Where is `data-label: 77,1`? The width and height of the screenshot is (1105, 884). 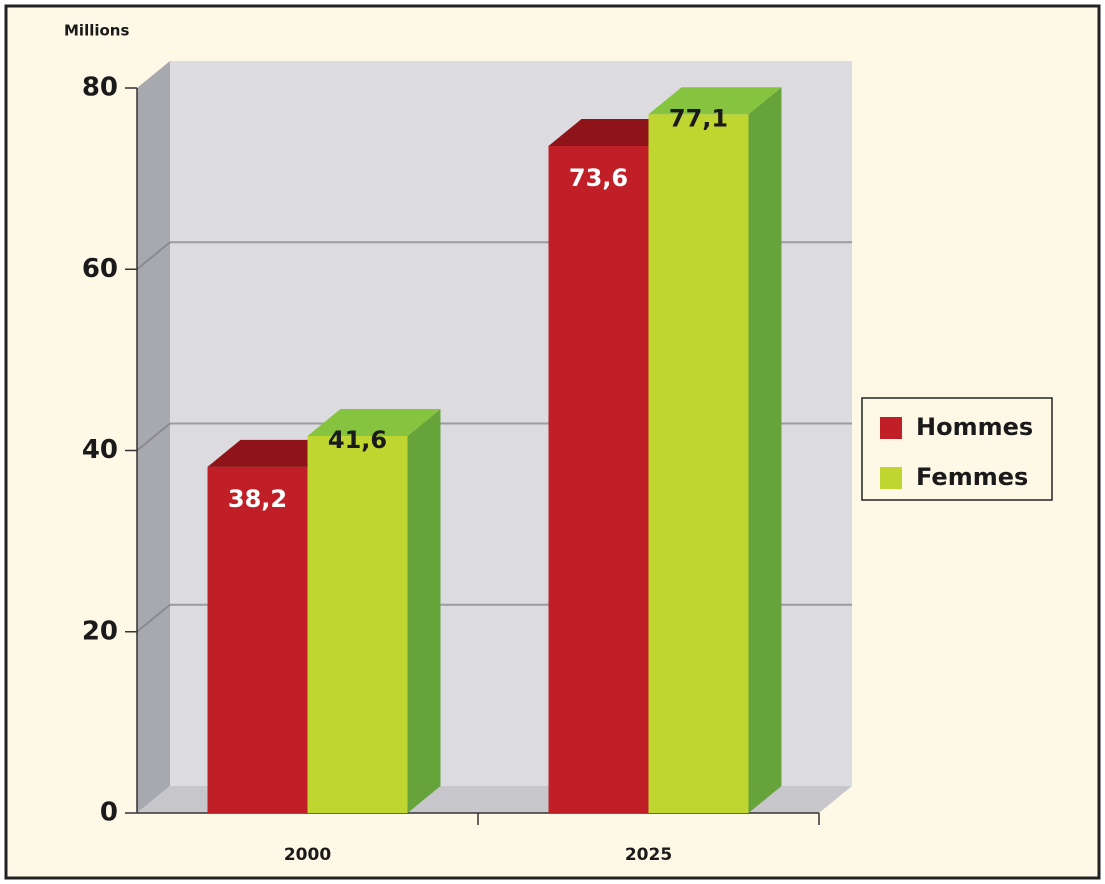
data-label: 77,1 is located at coordinates (698, 118).